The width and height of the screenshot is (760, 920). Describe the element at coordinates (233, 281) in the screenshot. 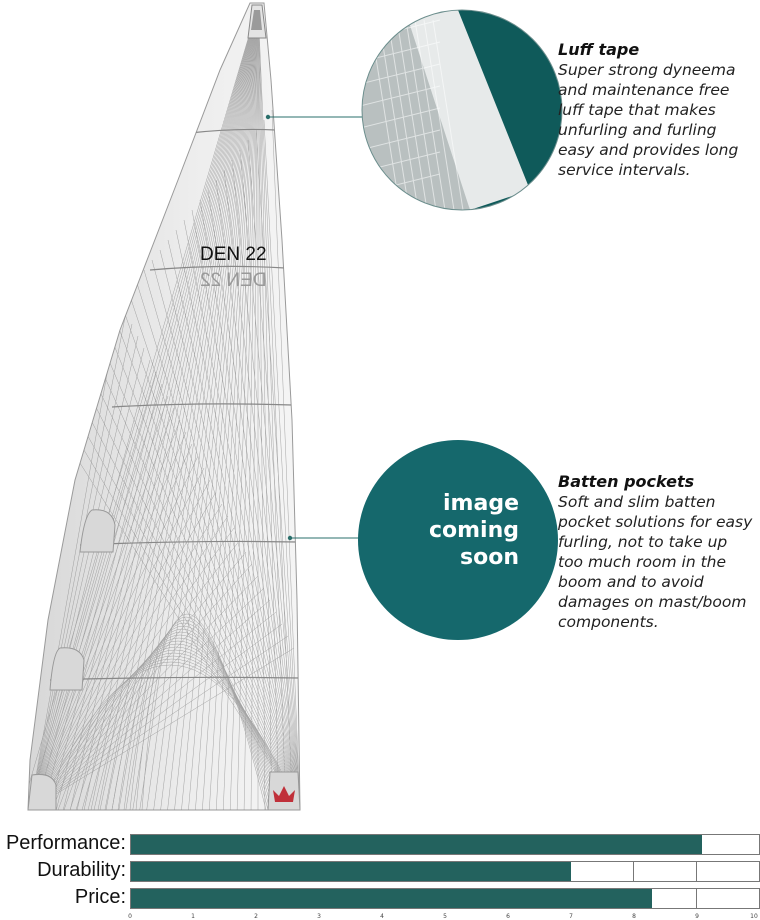

I see `sail-number-mirrored: DEN 22` at that location.